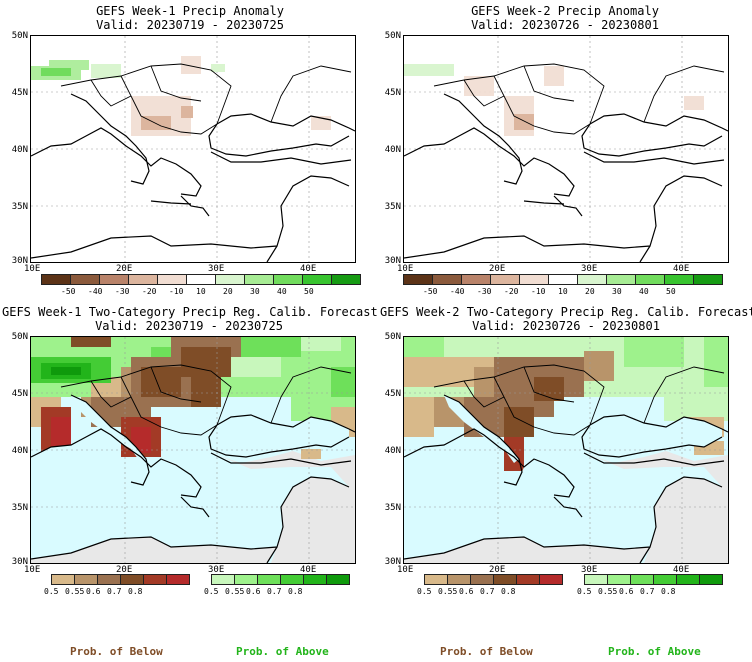 This screenshot has width=752, height=662. I want to click on panel4-map, so click(566, 450).